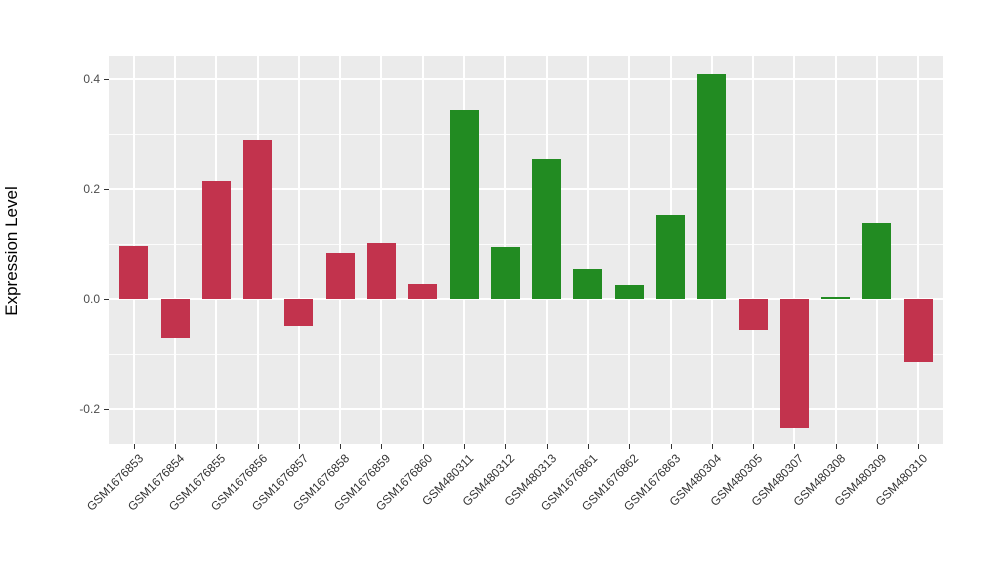 Image resolution: width=1000 pixels, height=580 pixels. What do you see at coordinates (91, 299) in the screenshot?
I see `y-tick-label: 0.0` at bounding box center [91, 299].